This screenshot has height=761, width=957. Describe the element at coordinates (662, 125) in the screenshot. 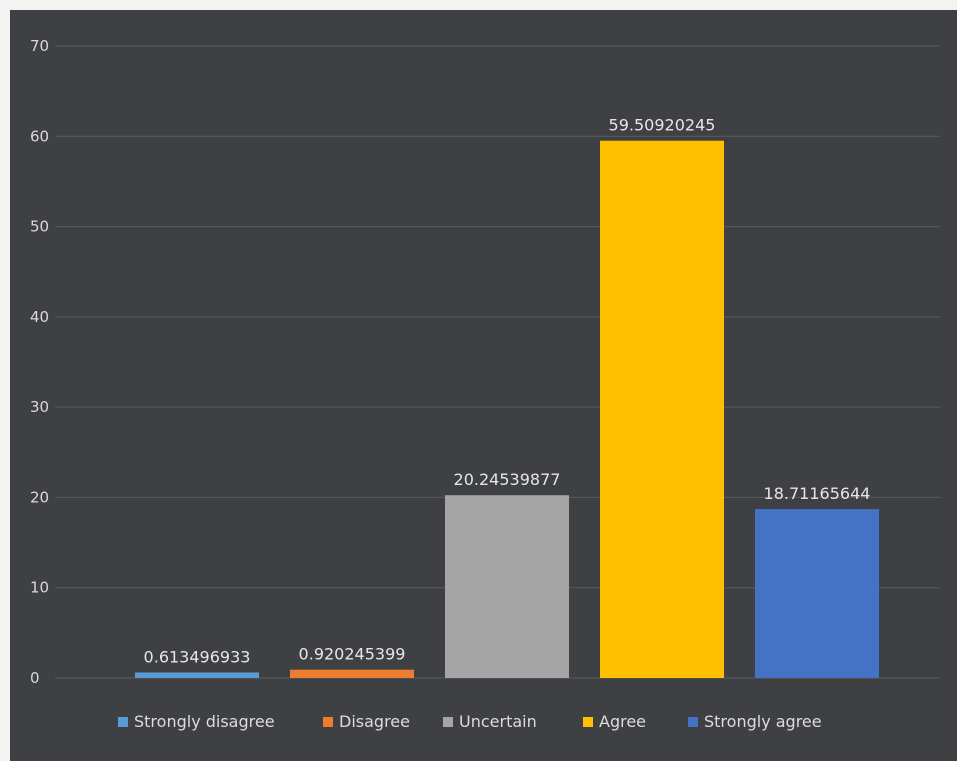

I see `data-label: 59.50920245` at that location.